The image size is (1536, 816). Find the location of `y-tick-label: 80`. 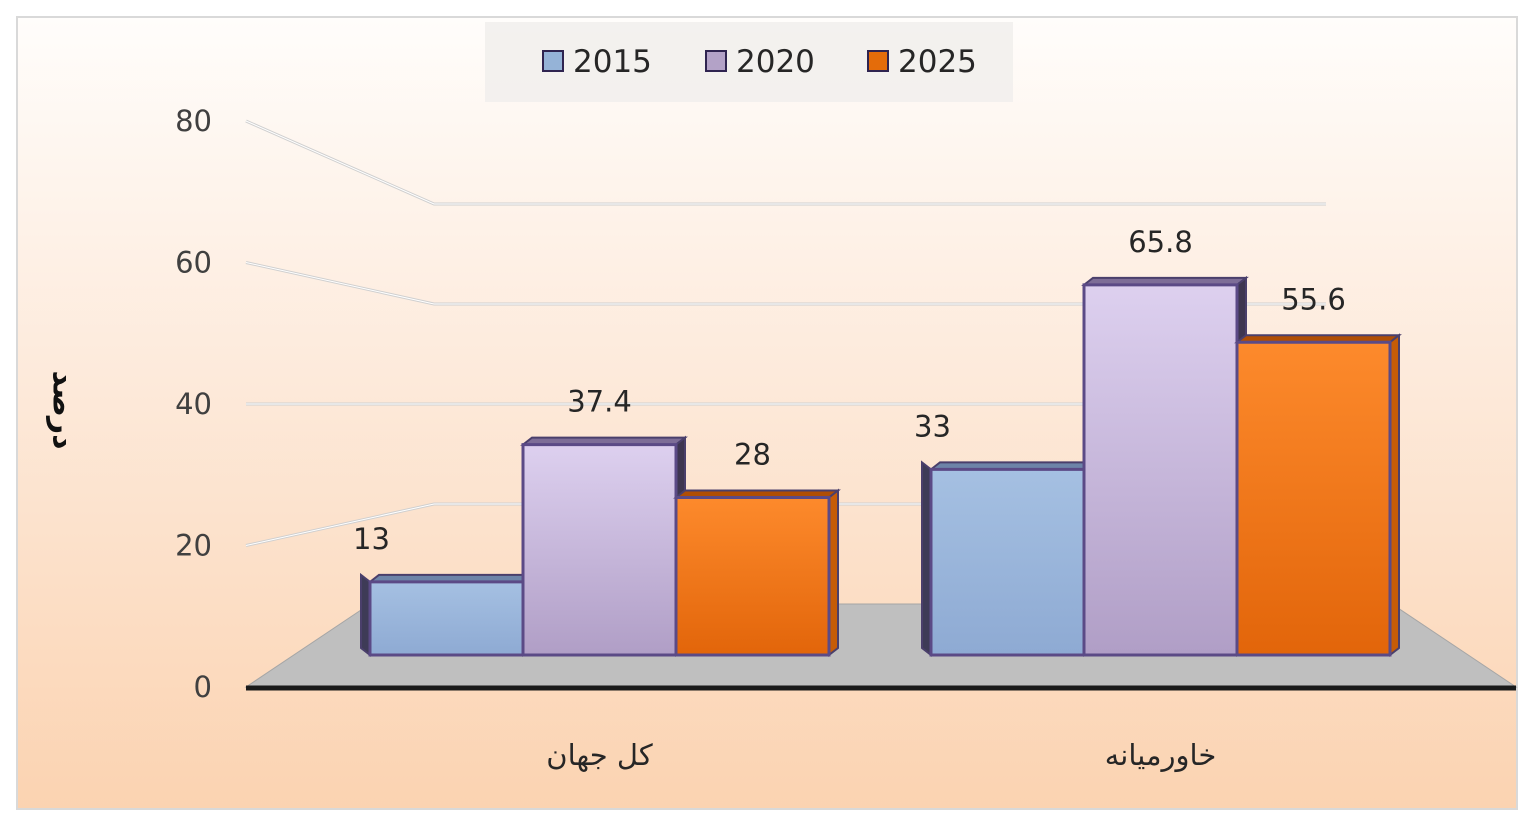

y-tick-label: 80 is located at coordinates (193, 121).